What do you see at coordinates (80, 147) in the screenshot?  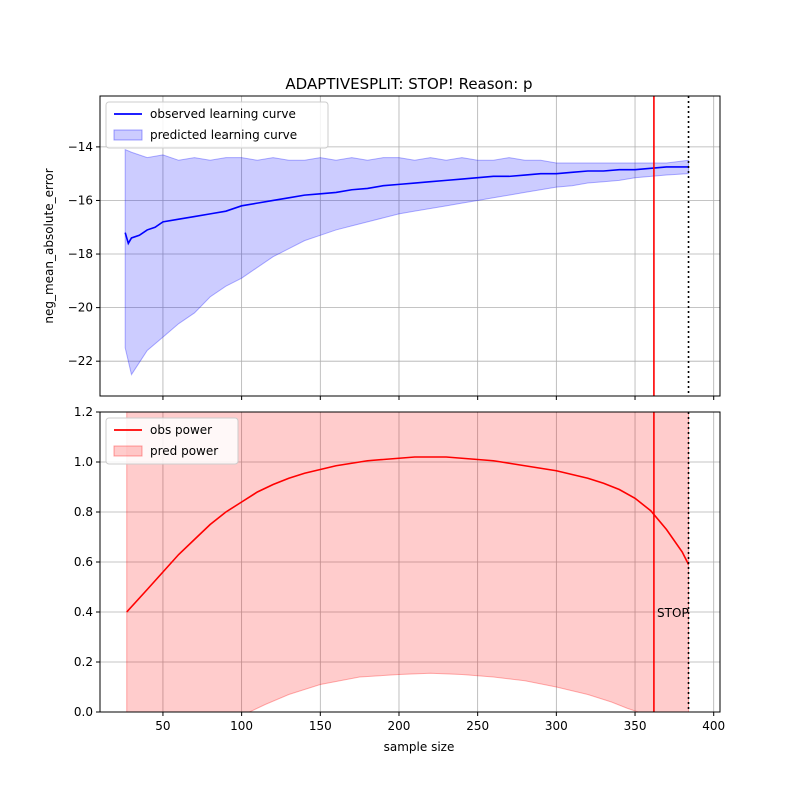 I see `y-tick-label: −14` at bounding box center [80, 147].